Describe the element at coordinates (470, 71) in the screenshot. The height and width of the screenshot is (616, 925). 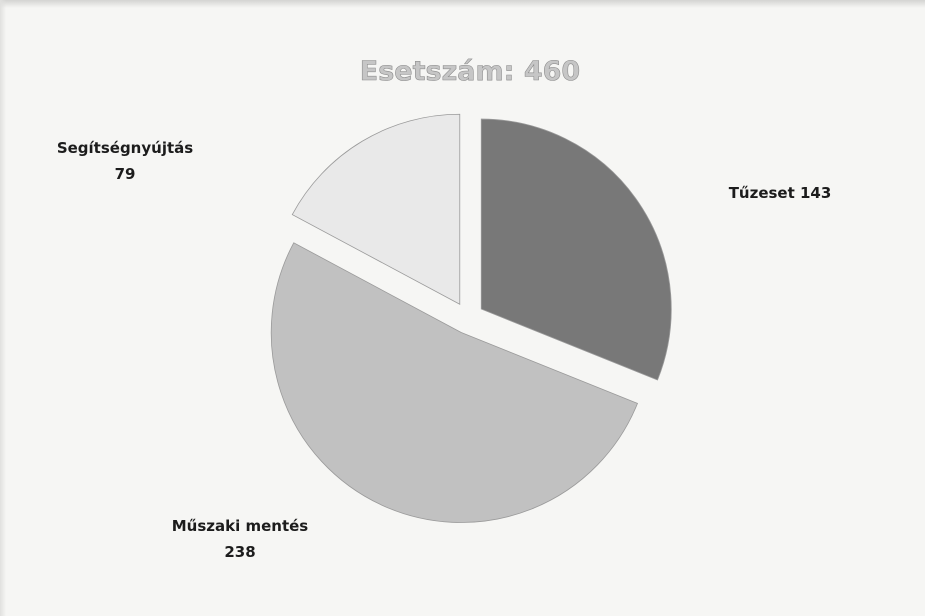
I see `chart-title: Esetszám: 460` at that location.